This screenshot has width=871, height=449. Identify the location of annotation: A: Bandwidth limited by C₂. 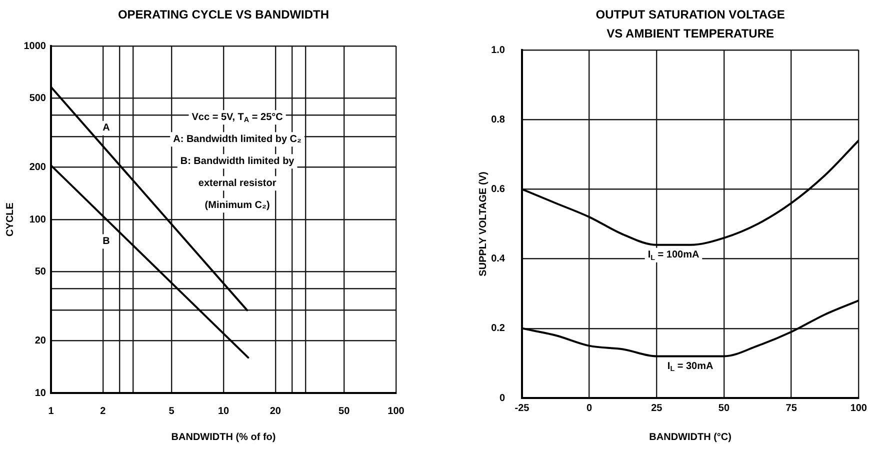
(237, 139).